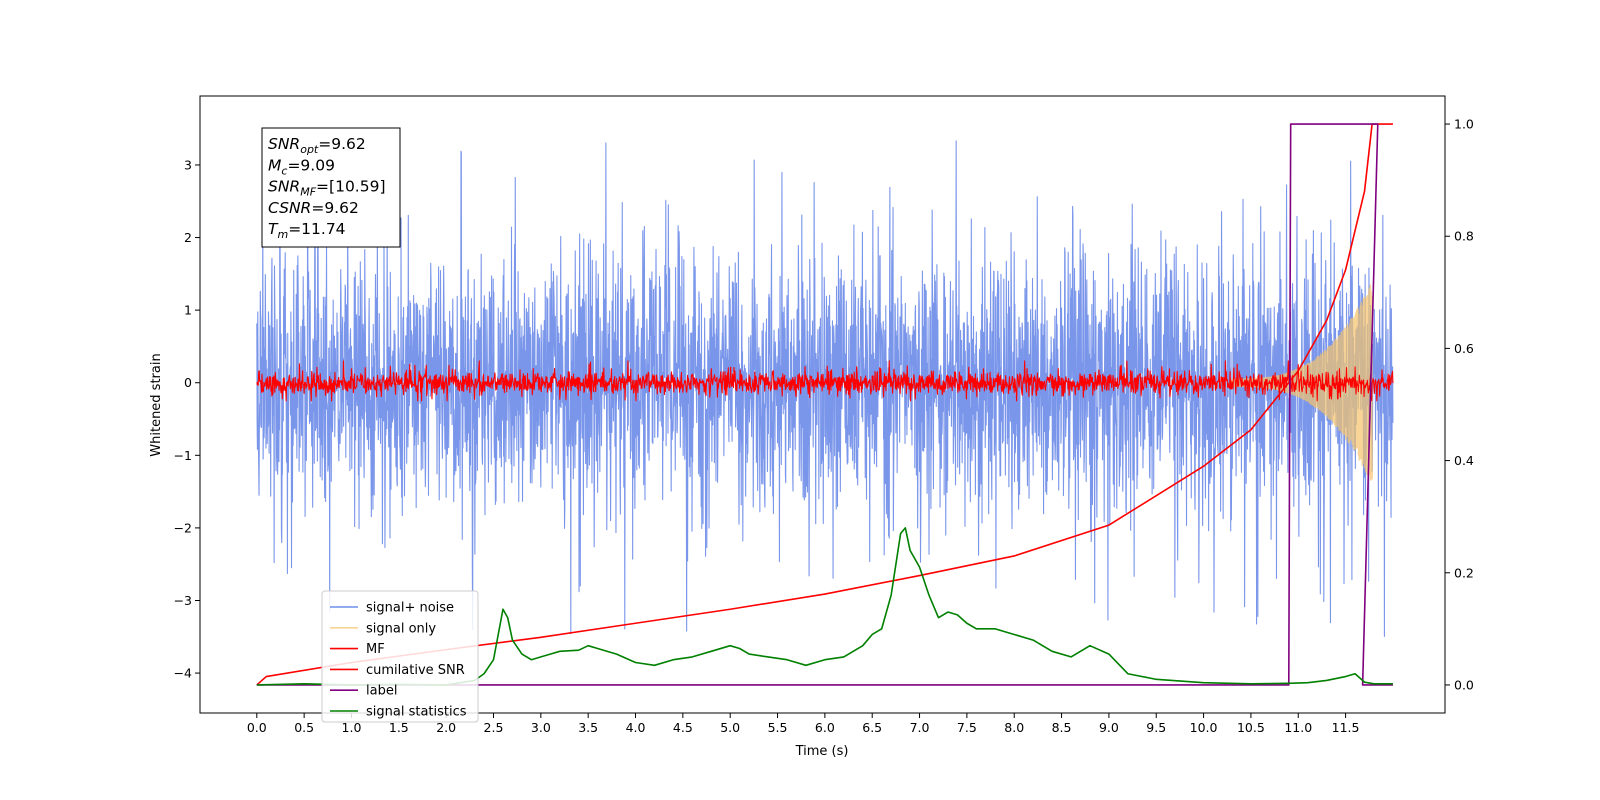  I want to click on y2-tick-label: 1.0, so click(1464, 124).